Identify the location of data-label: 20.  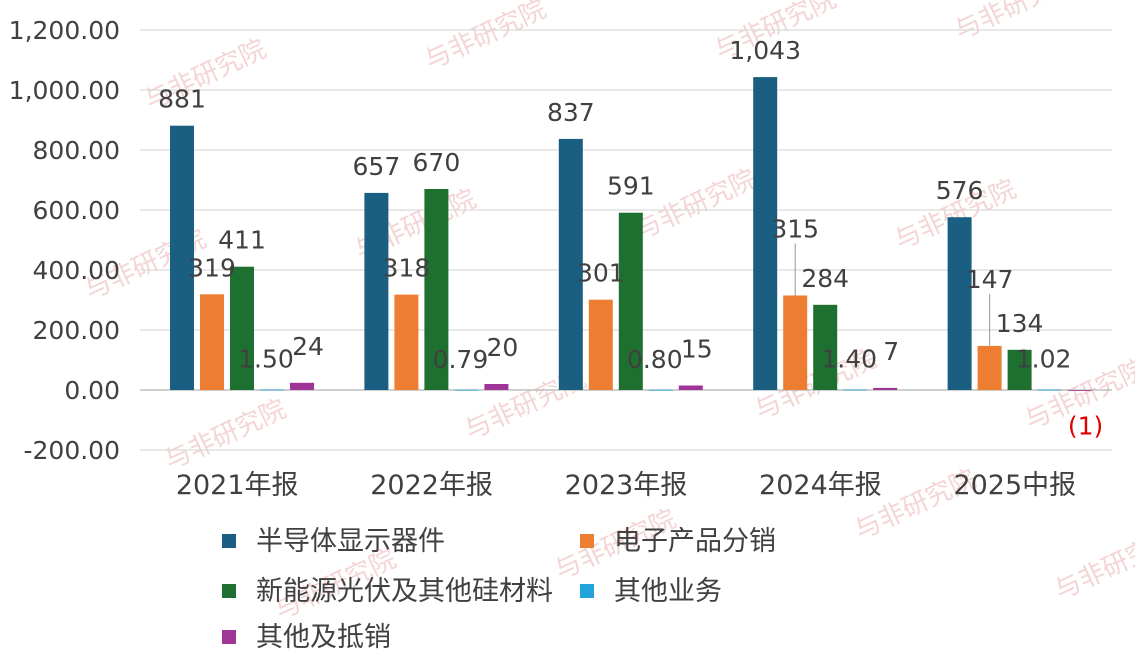
(502, 347).